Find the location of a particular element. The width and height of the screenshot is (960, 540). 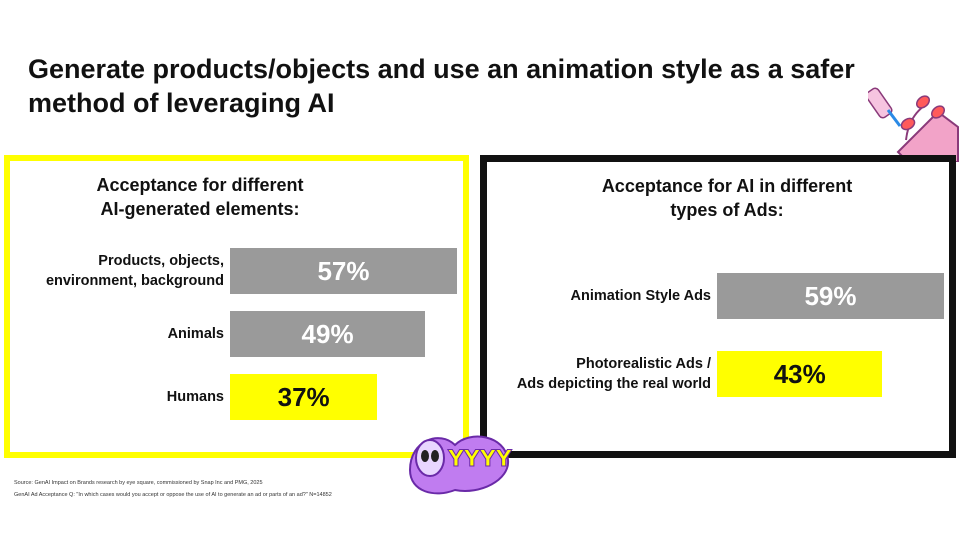

svg-text: YYYY is located at coordinates (480, 459).